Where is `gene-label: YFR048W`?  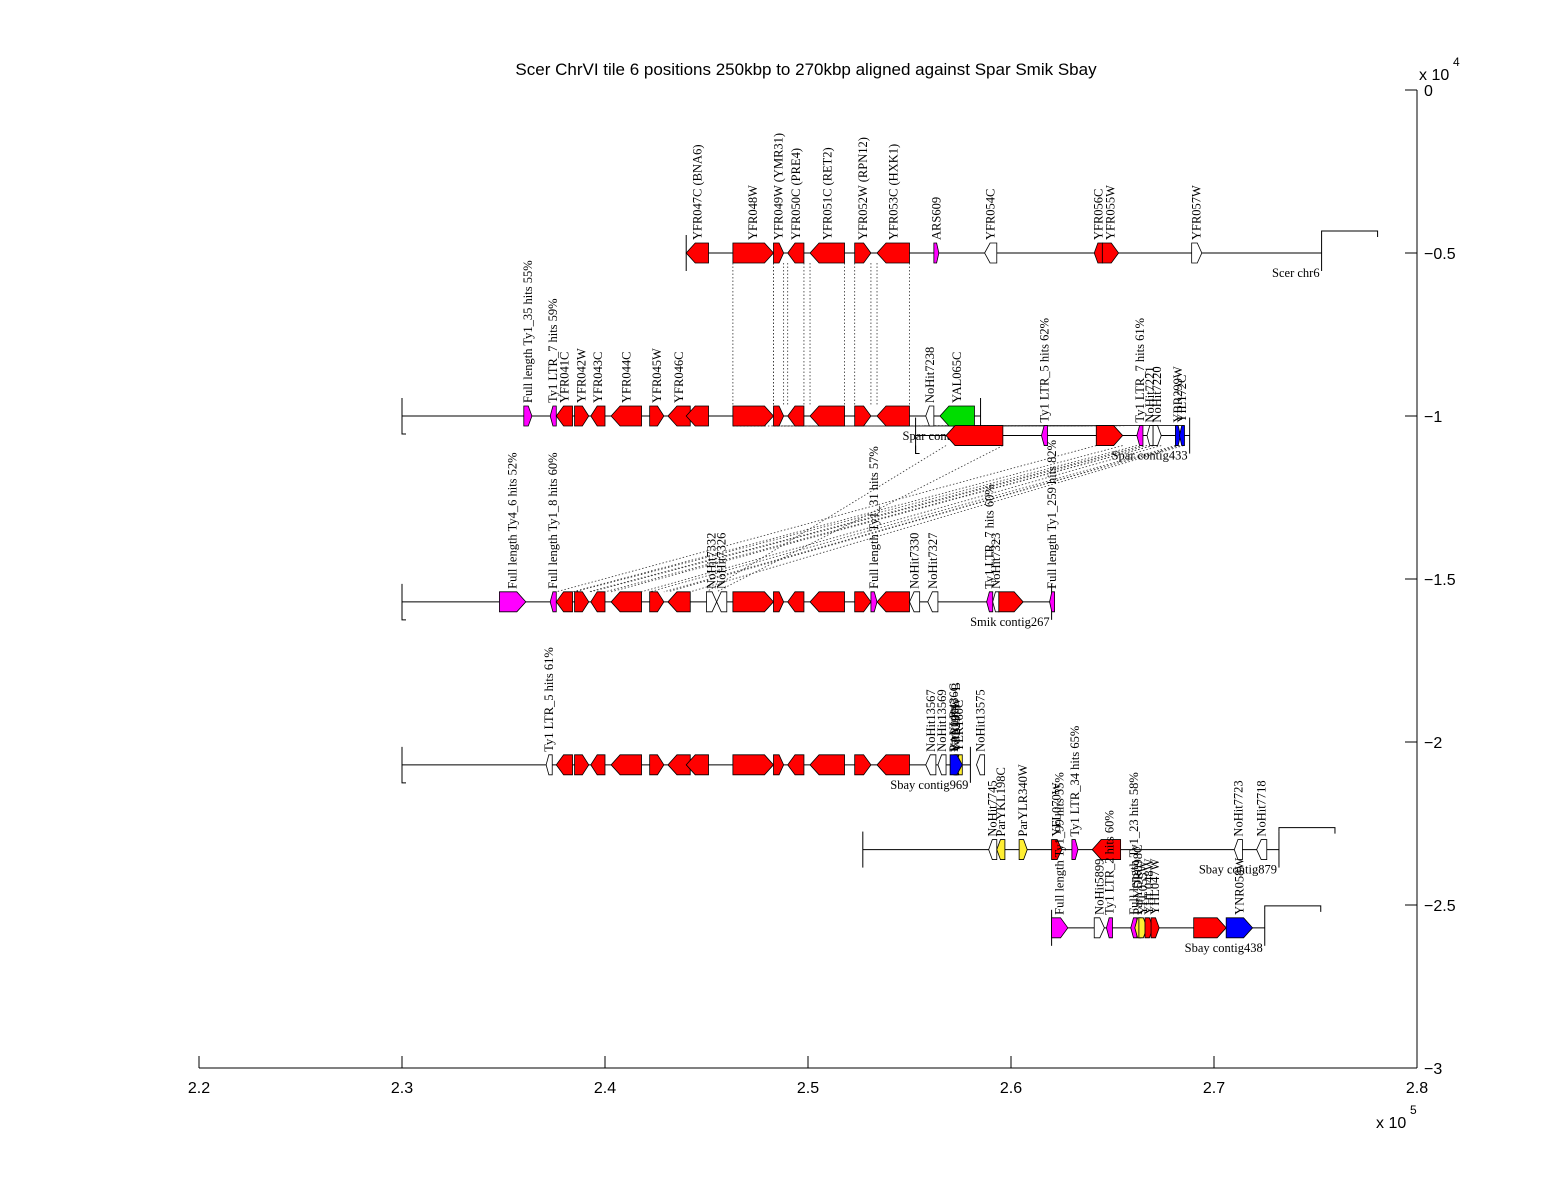
gene-label: YFR048W is located at coordinates (753, 212).